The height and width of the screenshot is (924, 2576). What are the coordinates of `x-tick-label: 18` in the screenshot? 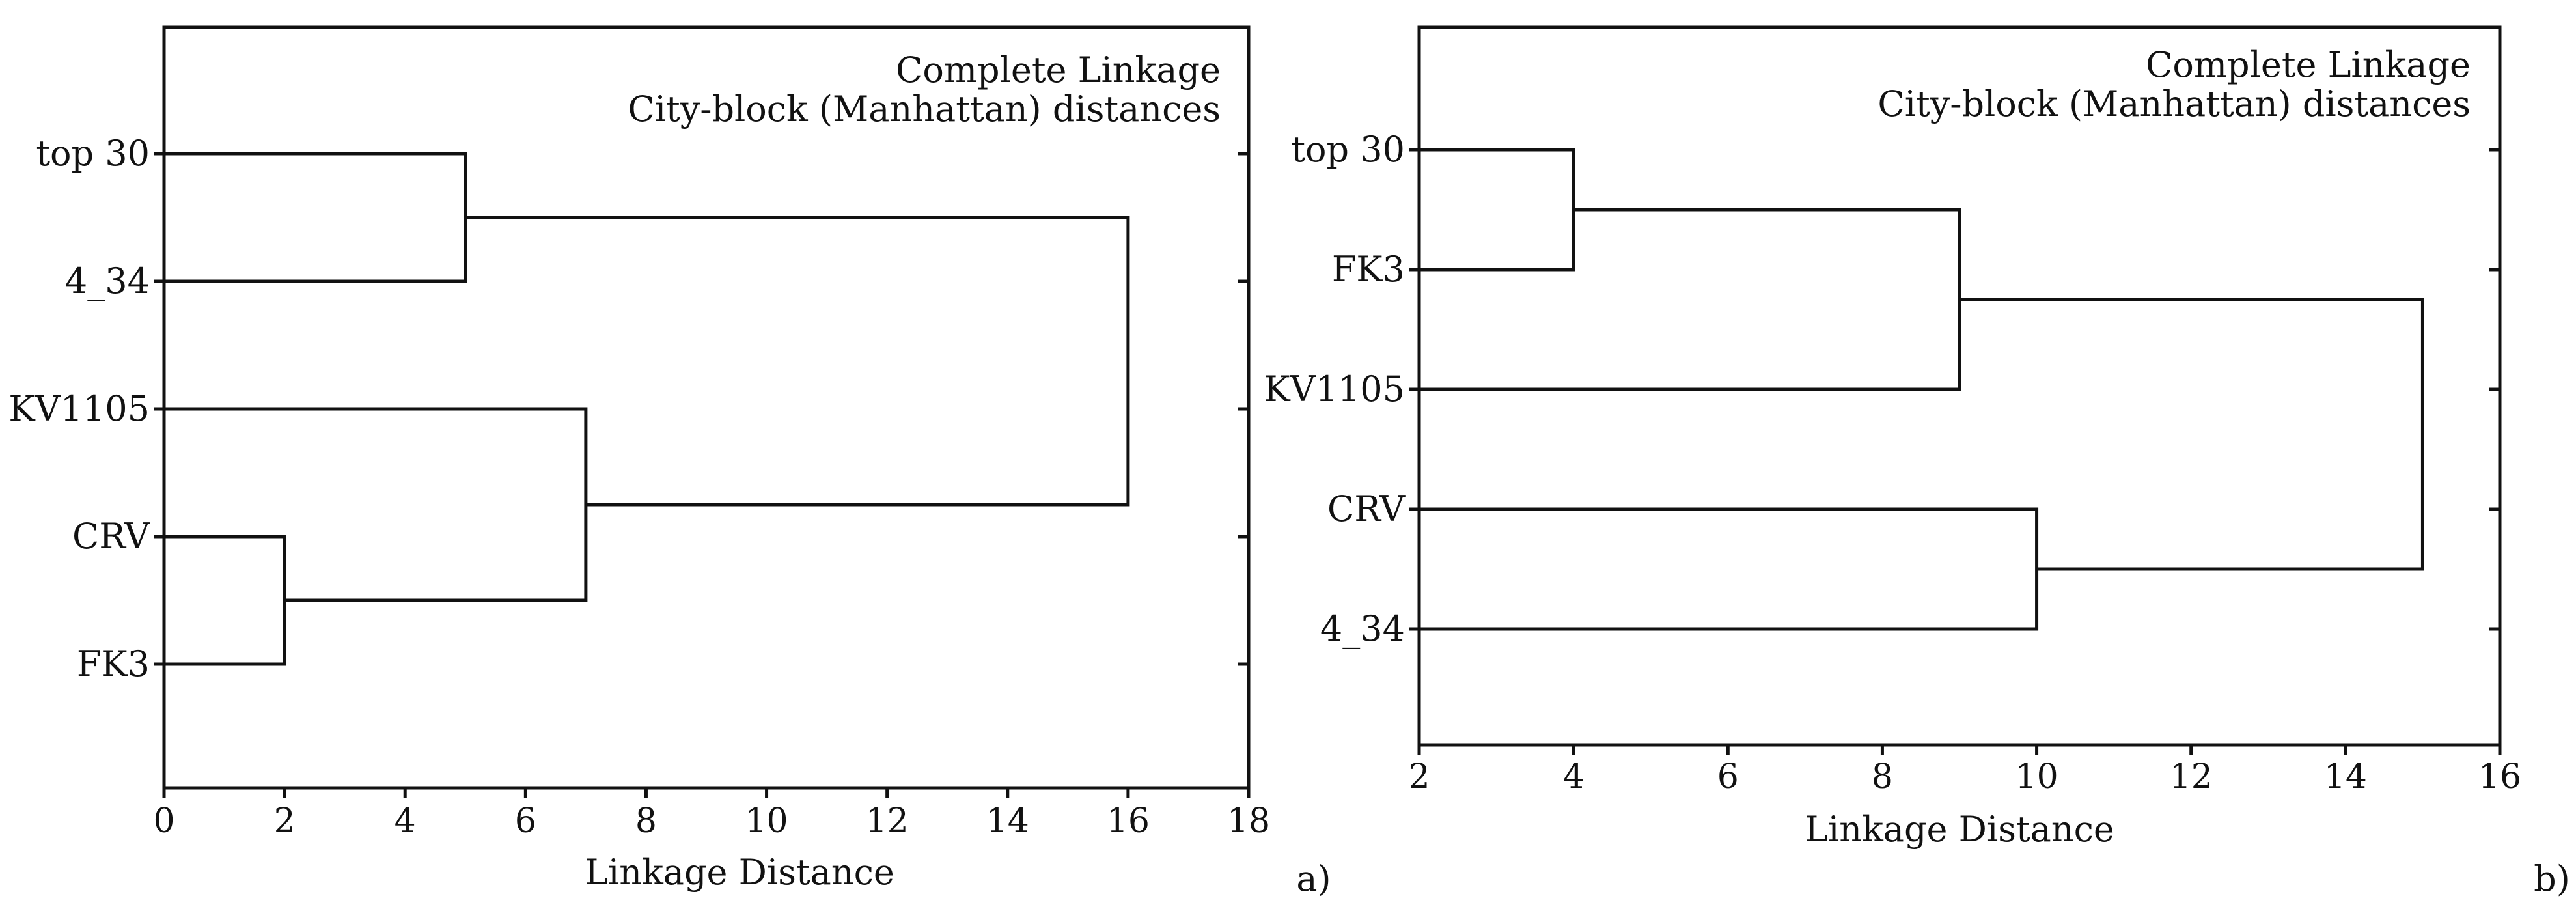 It's located at (1248, 822).